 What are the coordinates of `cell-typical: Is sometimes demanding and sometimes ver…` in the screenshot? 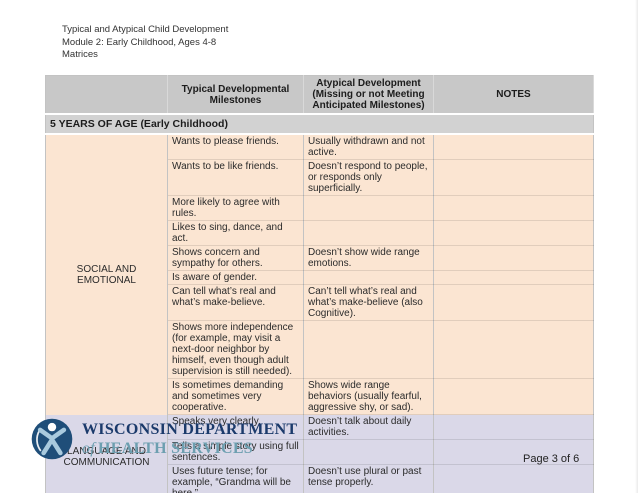 It's located at (235, 396).